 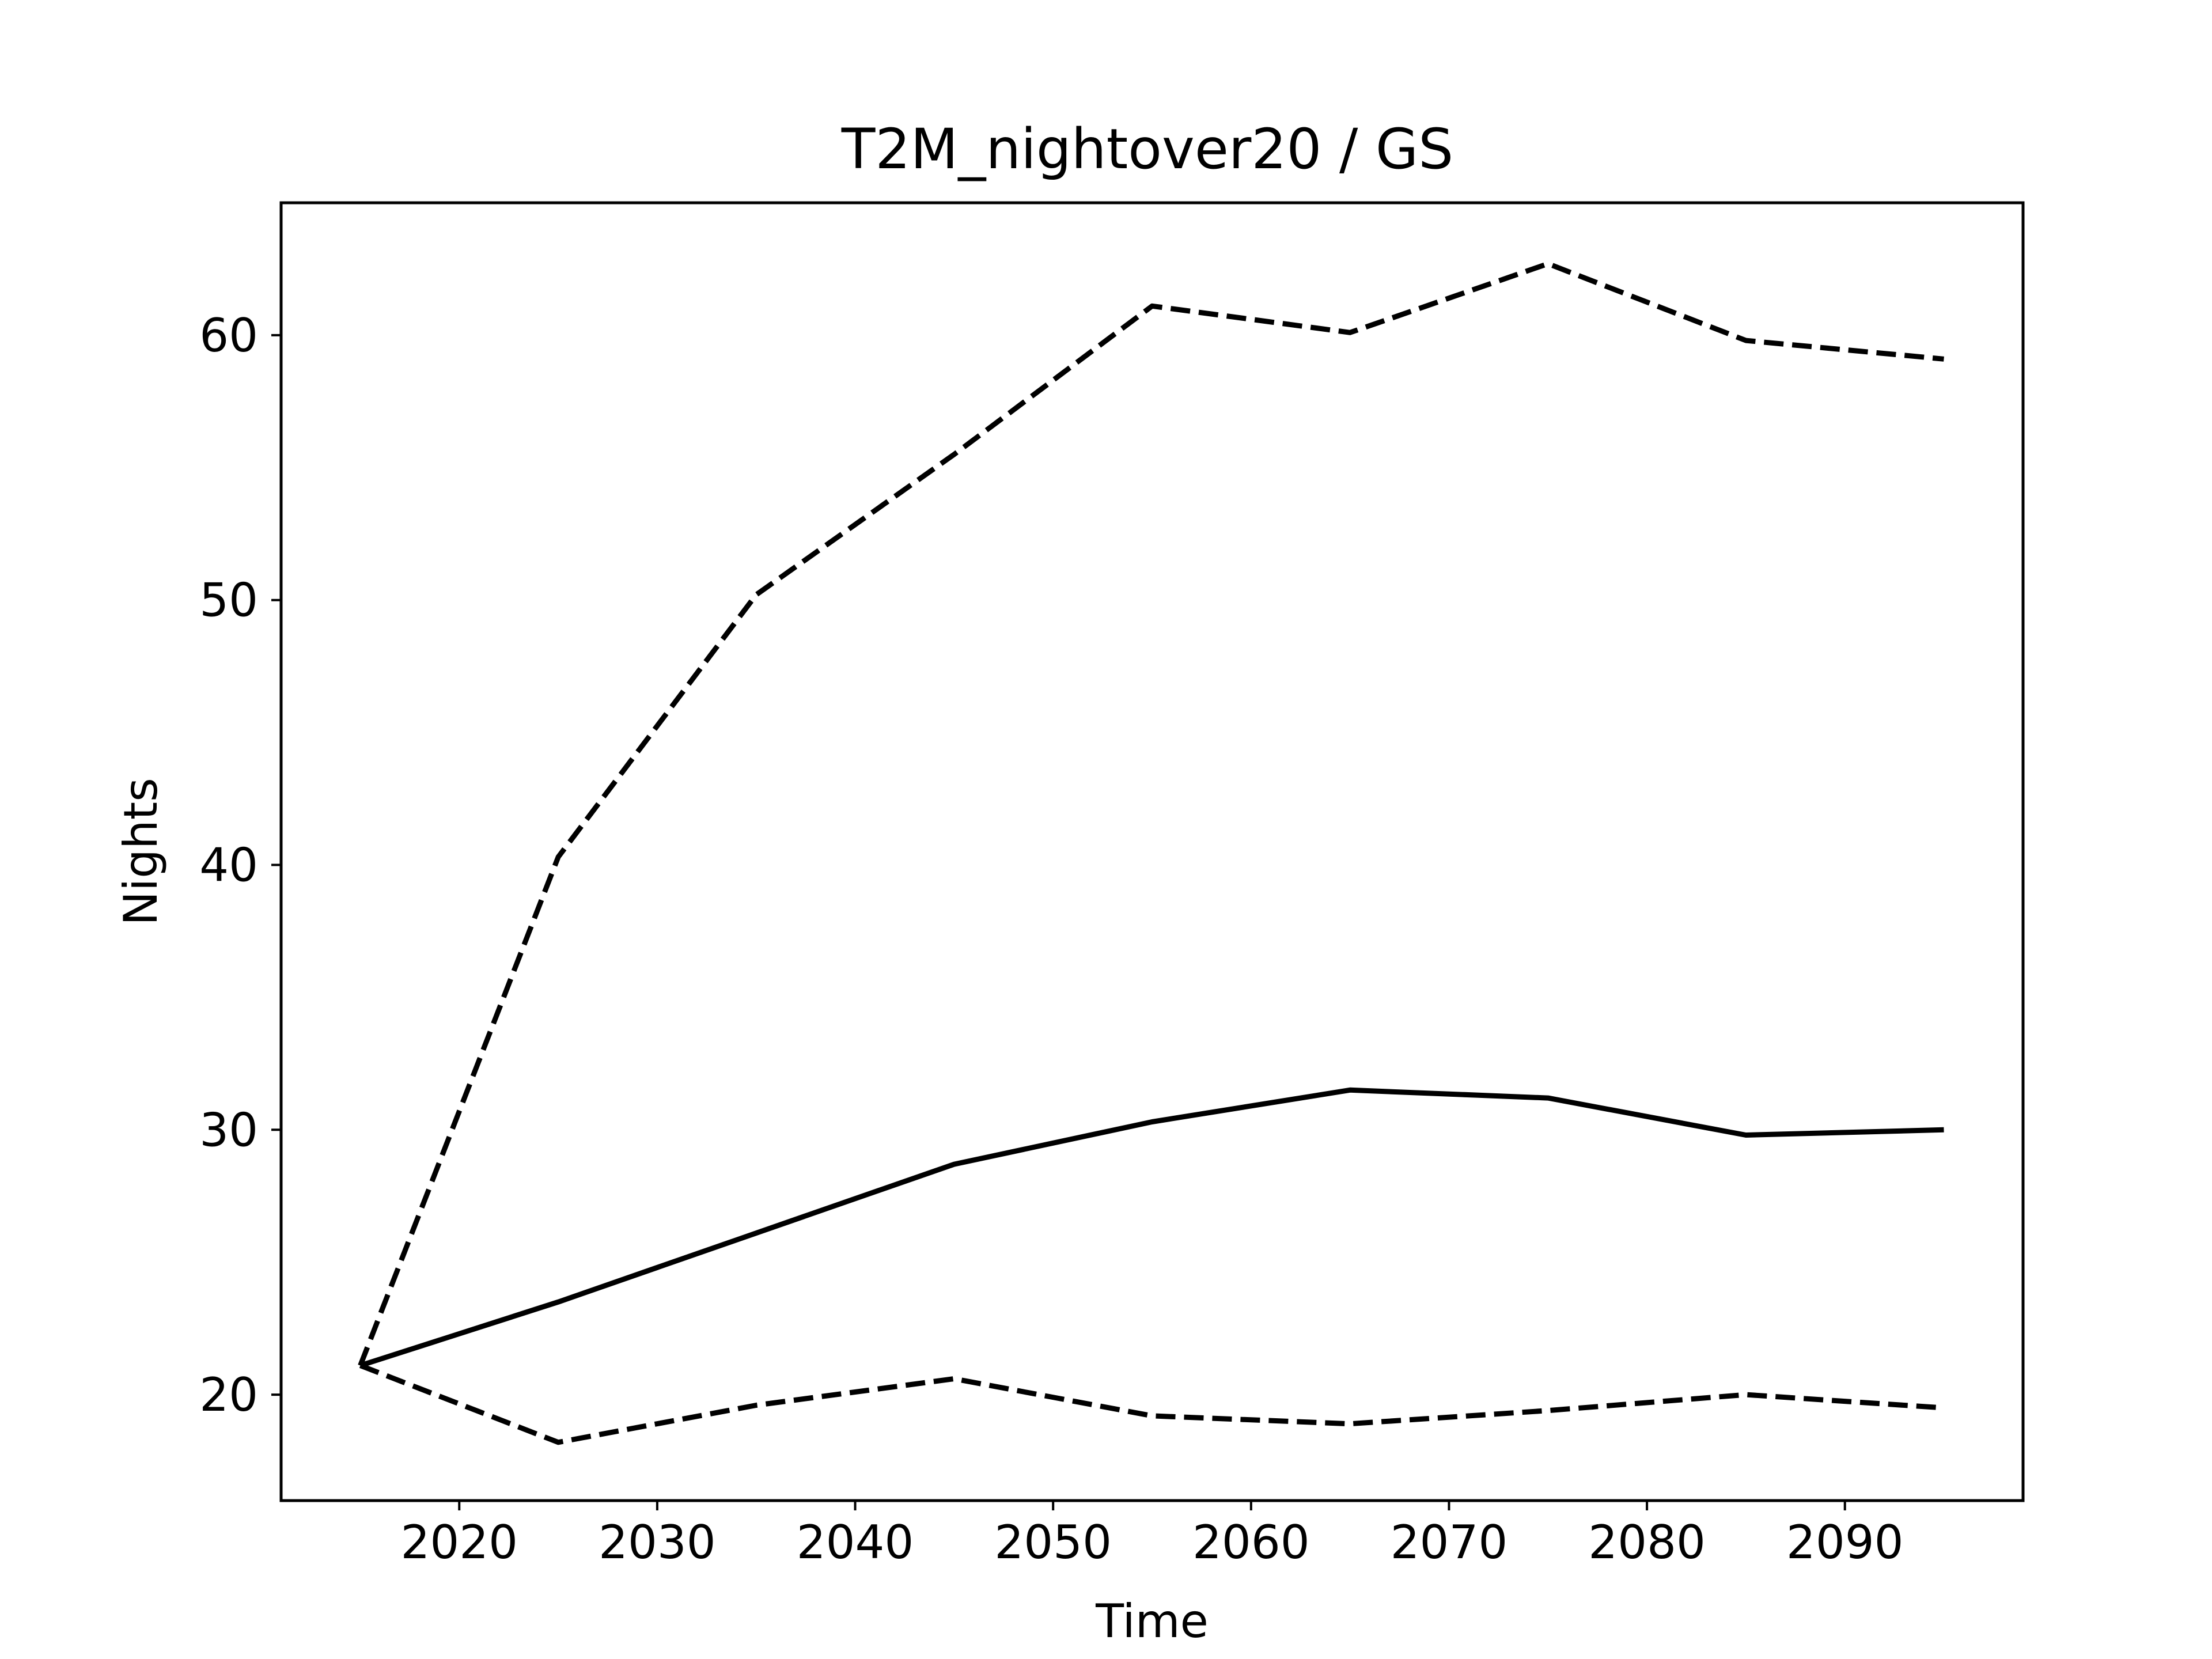 I want to click on x-tick-label: 2030, so click(x=657, y=1542).